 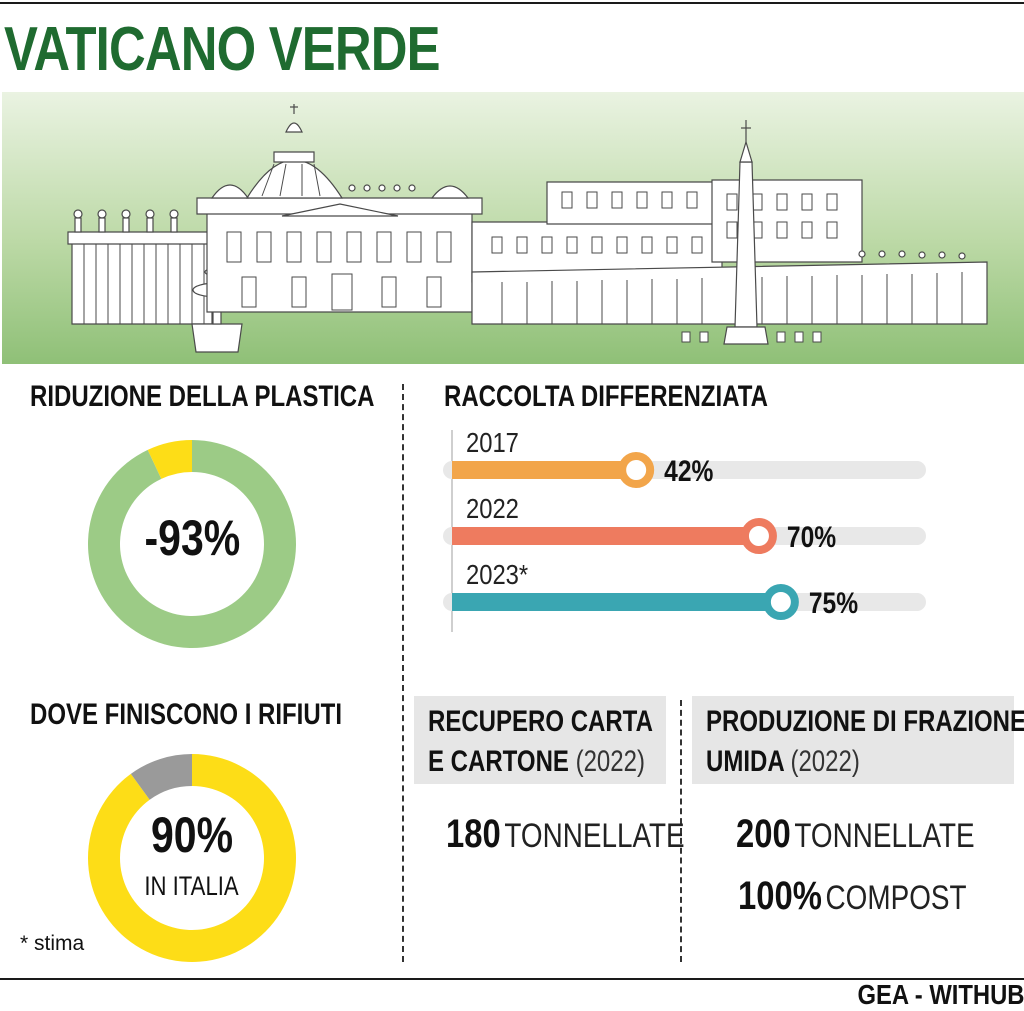 What do you see at coordinates (825, 761) in the screenshot?
I see `umida-year: (2022)` at bounding box center [825, 761].